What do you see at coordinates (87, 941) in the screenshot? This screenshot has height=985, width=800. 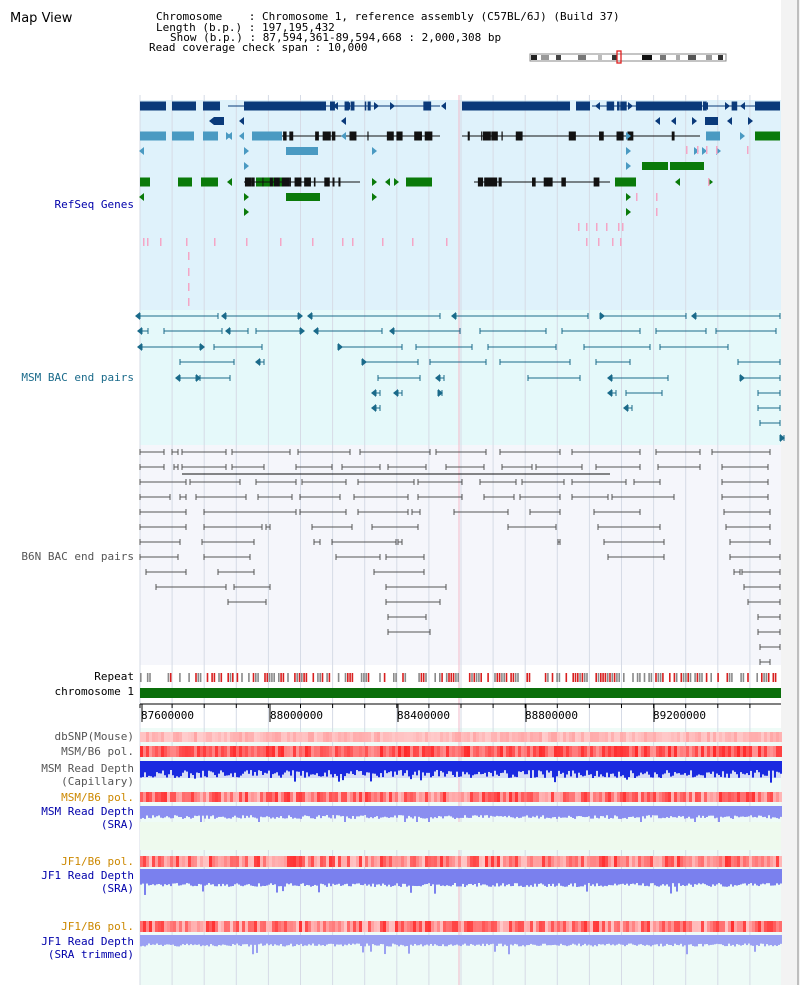 I see `track-label-jf1-depth-trimmed: JF1 Read Depth` at bounding box center [87, 941].